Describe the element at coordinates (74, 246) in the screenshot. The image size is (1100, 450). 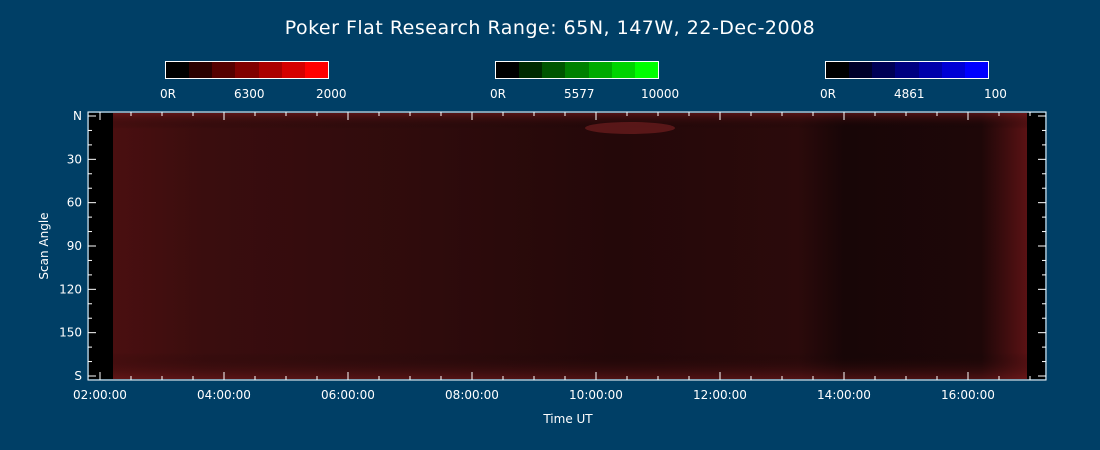
I see `y-tick-label: 90` at that location.